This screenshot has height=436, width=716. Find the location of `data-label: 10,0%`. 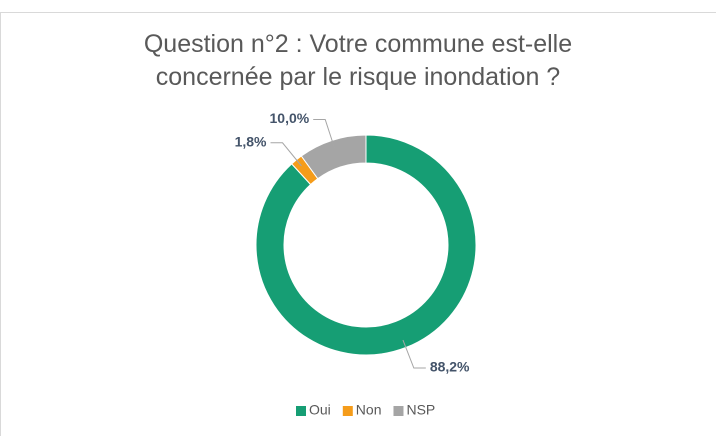

data-label: 10,0% is located at coordinates (290, 118).